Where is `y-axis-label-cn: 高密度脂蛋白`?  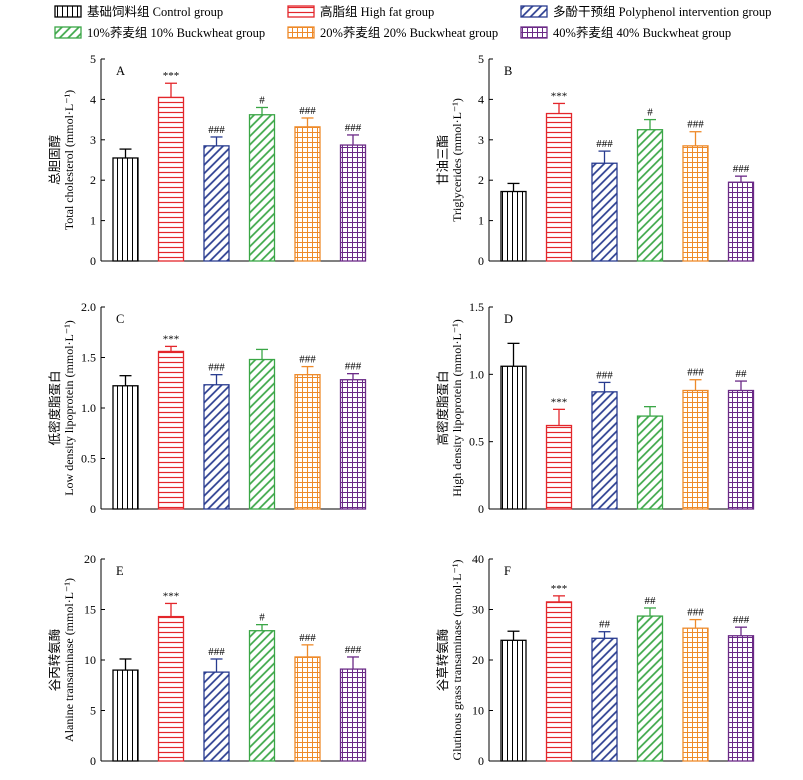 y-axis-label-cn: 高密度脂蛋白 is located at coordinates (442, 407).